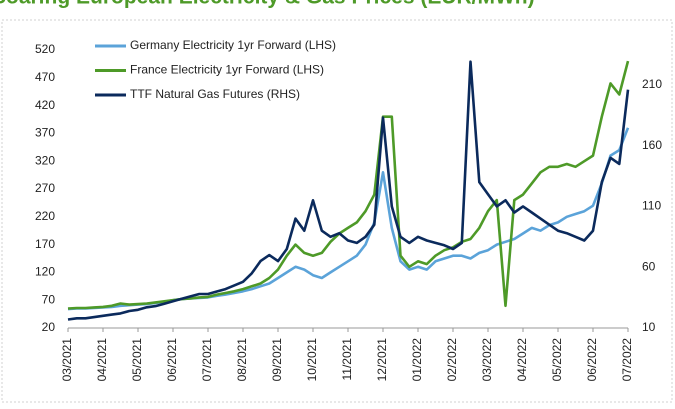 Image resolution: width=675 pixels, height=409 pixels. I want to click on y-tick-label: 370, so click(45, 133).